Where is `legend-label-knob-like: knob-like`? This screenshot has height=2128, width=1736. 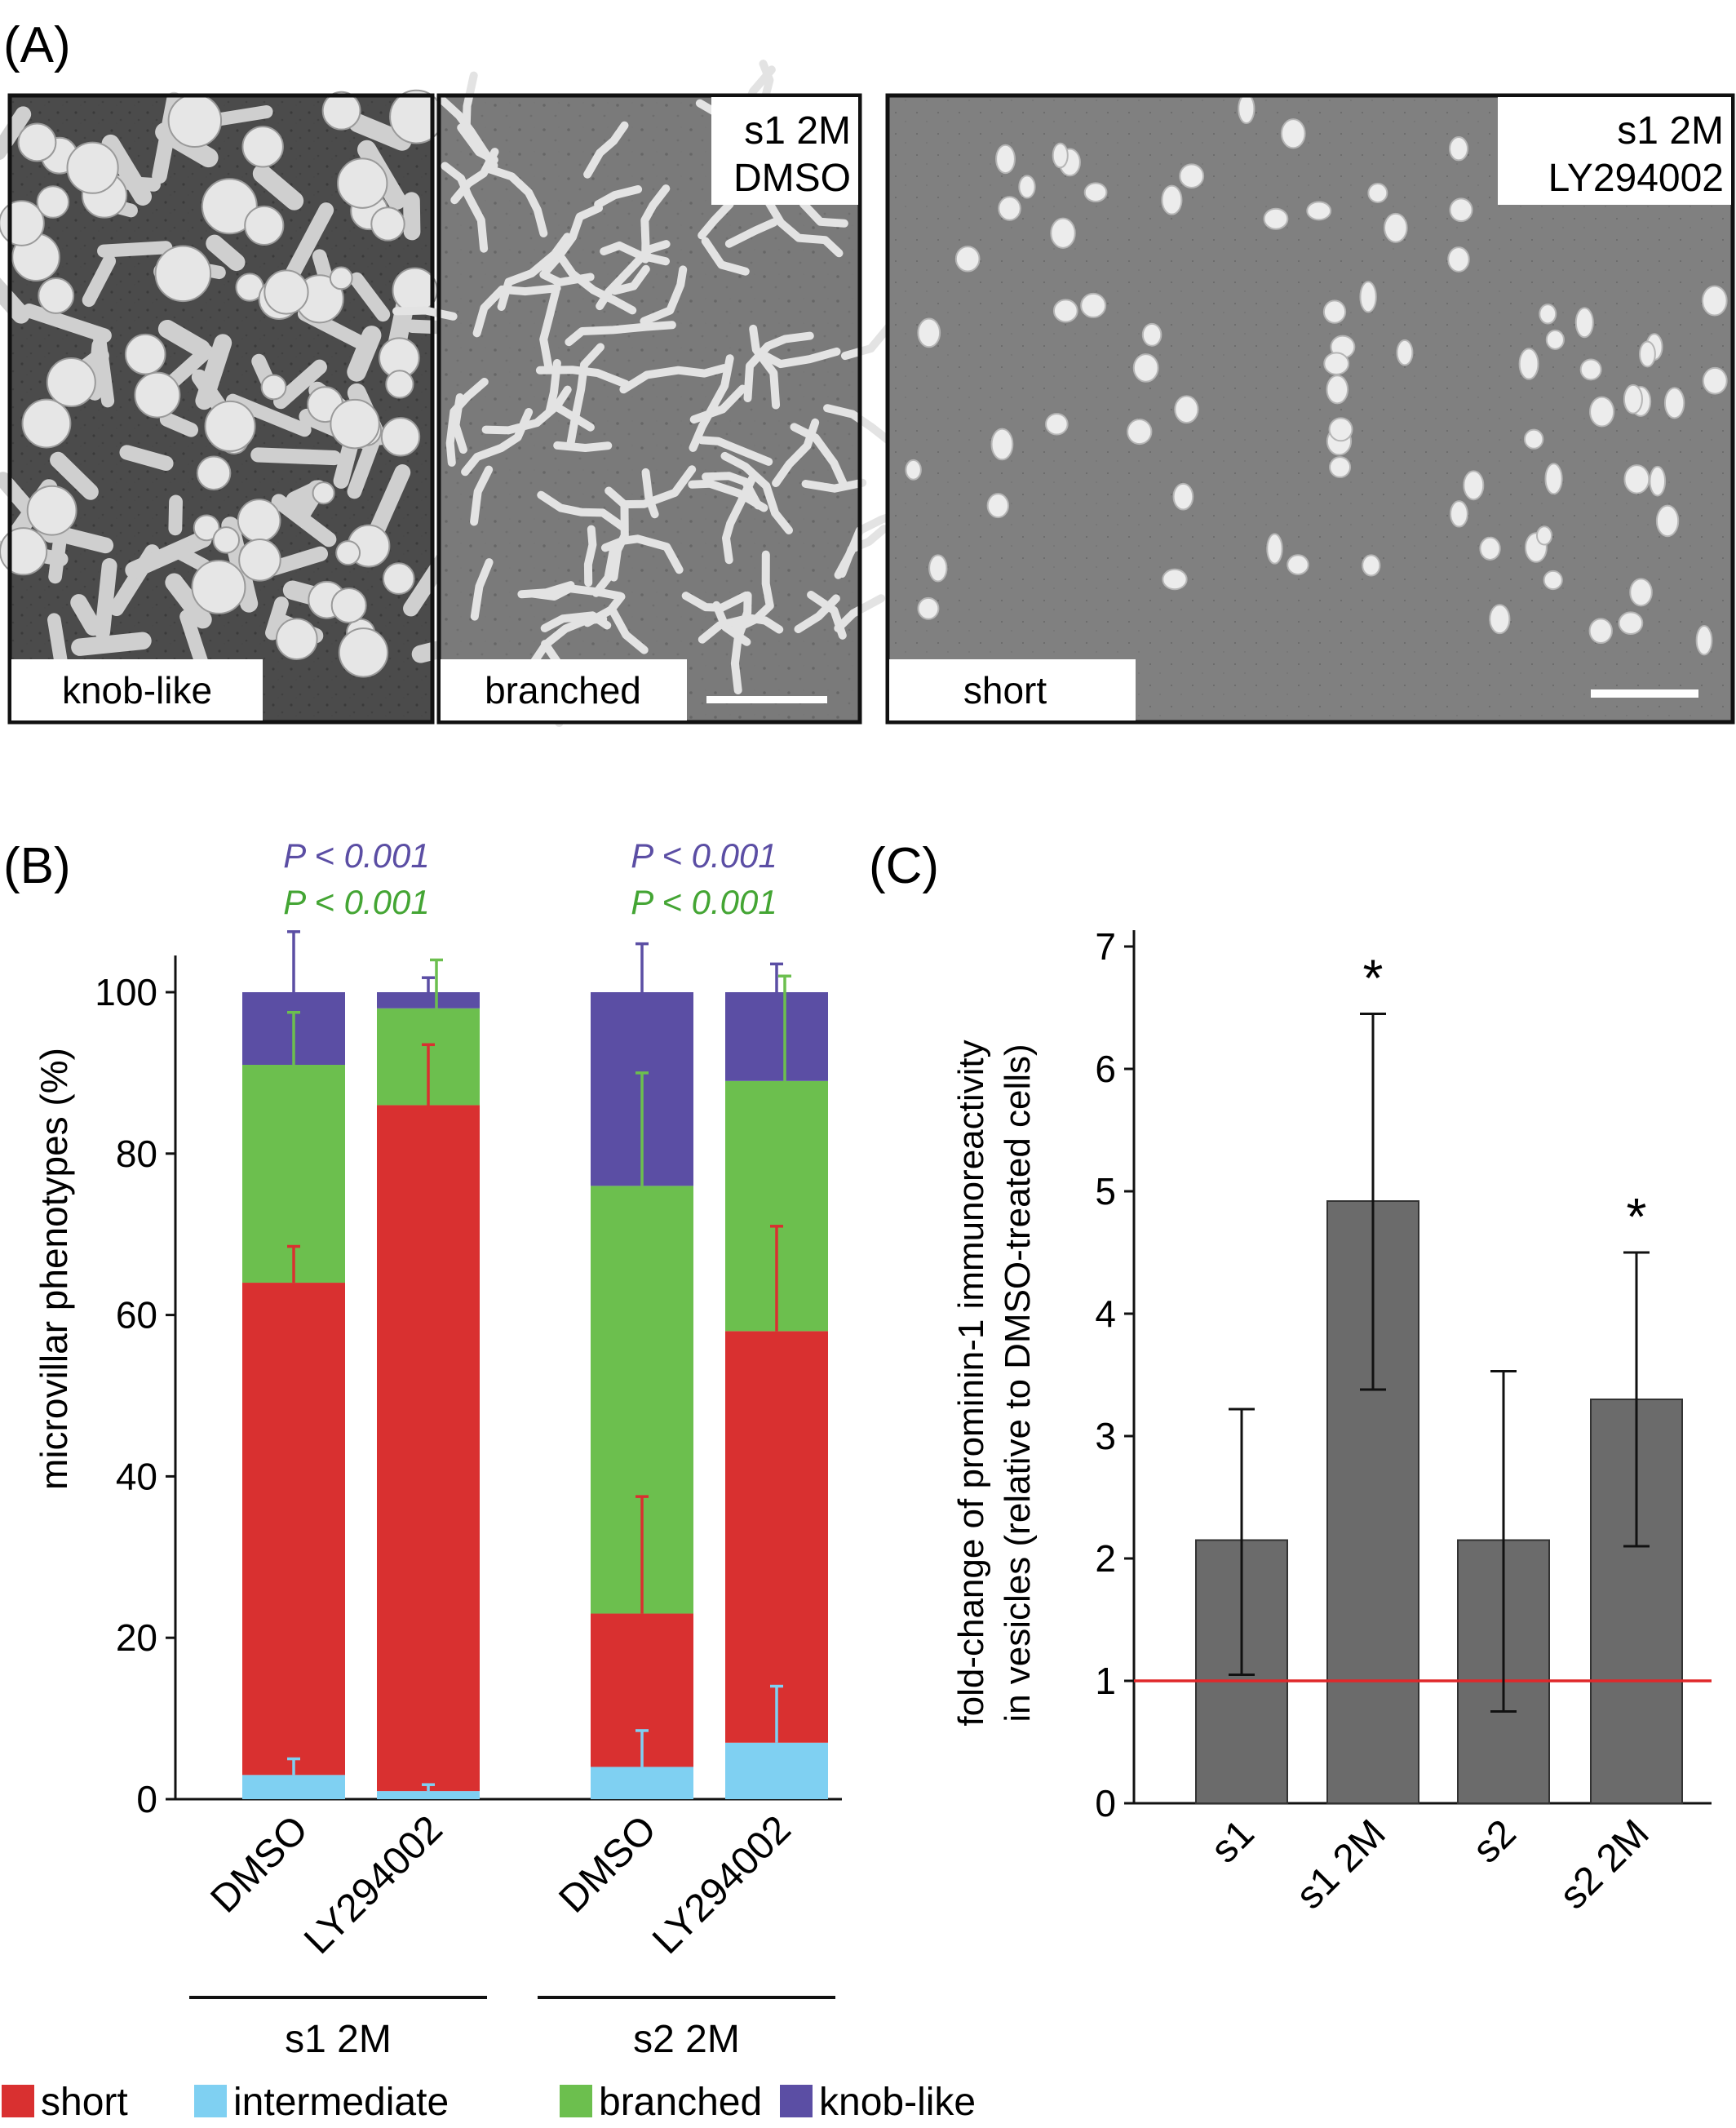 legend-label-knob-like: knob-like is located at coordinates (897, 2102).